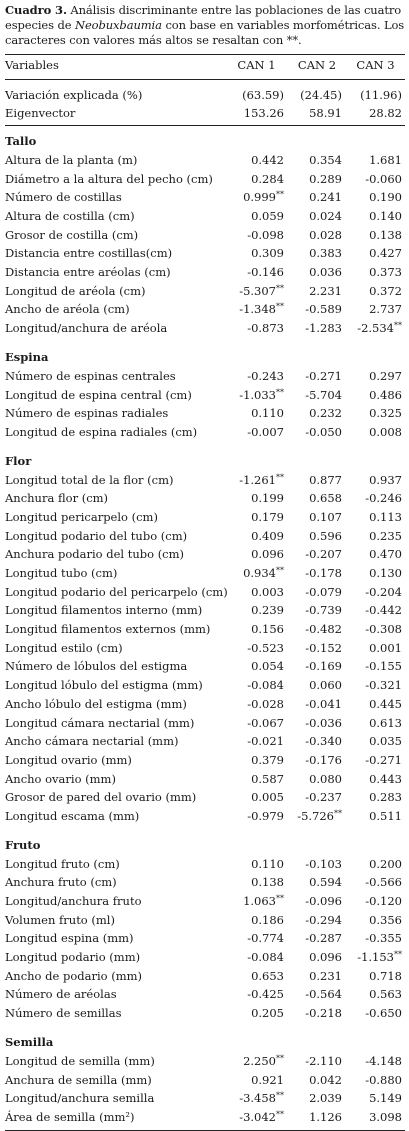 Image resolution: width=409 pixels, height=1131 pixels. I want to click on cell-can2: 0.036, so click(325, 272).